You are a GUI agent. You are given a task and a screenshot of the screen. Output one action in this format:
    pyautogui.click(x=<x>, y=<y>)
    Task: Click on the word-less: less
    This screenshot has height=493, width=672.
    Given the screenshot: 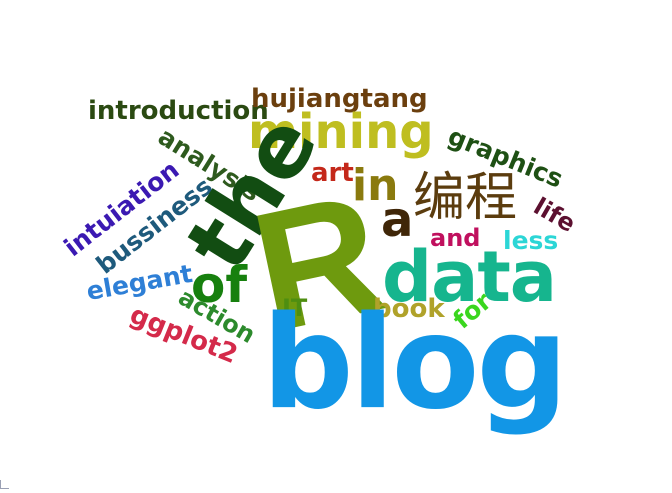 What is the action you would take?
    pyautogui.click(x=531, y=240)
    